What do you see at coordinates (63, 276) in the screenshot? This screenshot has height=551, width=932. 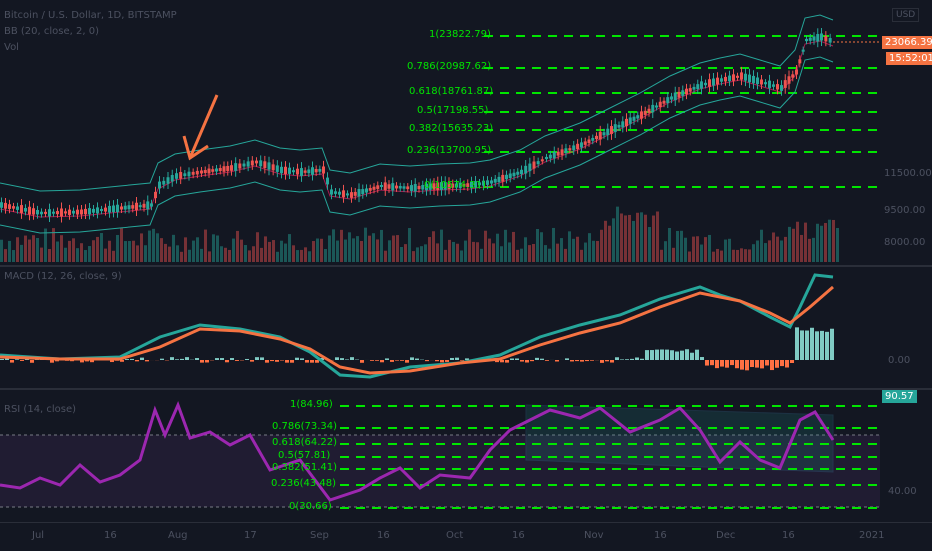 I see `macd-legend: MACD (12, 26, close, 9)` at bounding box center [63, 276].